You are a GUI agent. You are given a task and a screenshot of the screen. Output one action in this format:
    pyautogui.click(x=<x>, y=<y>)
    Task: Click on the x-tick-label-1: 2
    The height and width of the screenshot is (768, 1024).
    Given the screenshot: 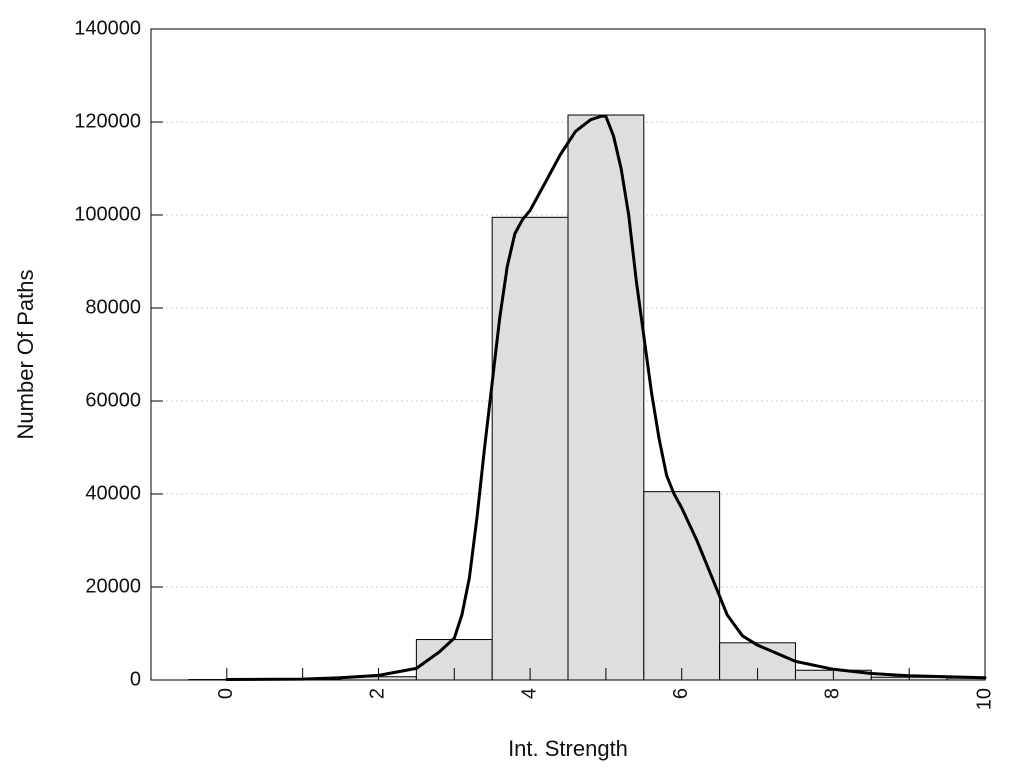 What is the action you would take?
    pyautogui.click(x=378, y=693)
    